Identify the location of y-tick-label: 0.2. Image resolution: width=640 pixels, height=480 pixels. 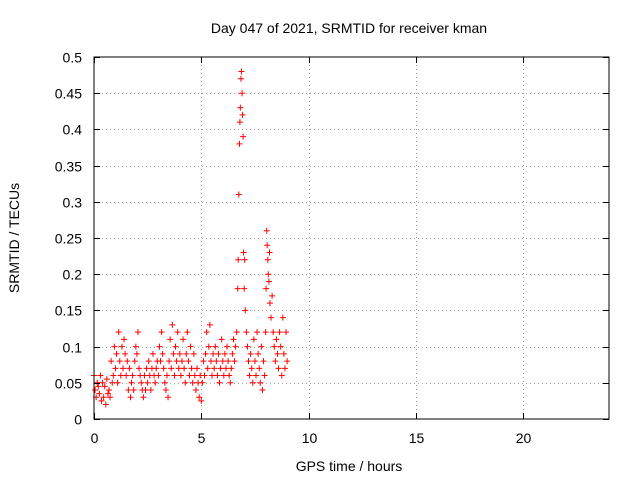
(73, 275).